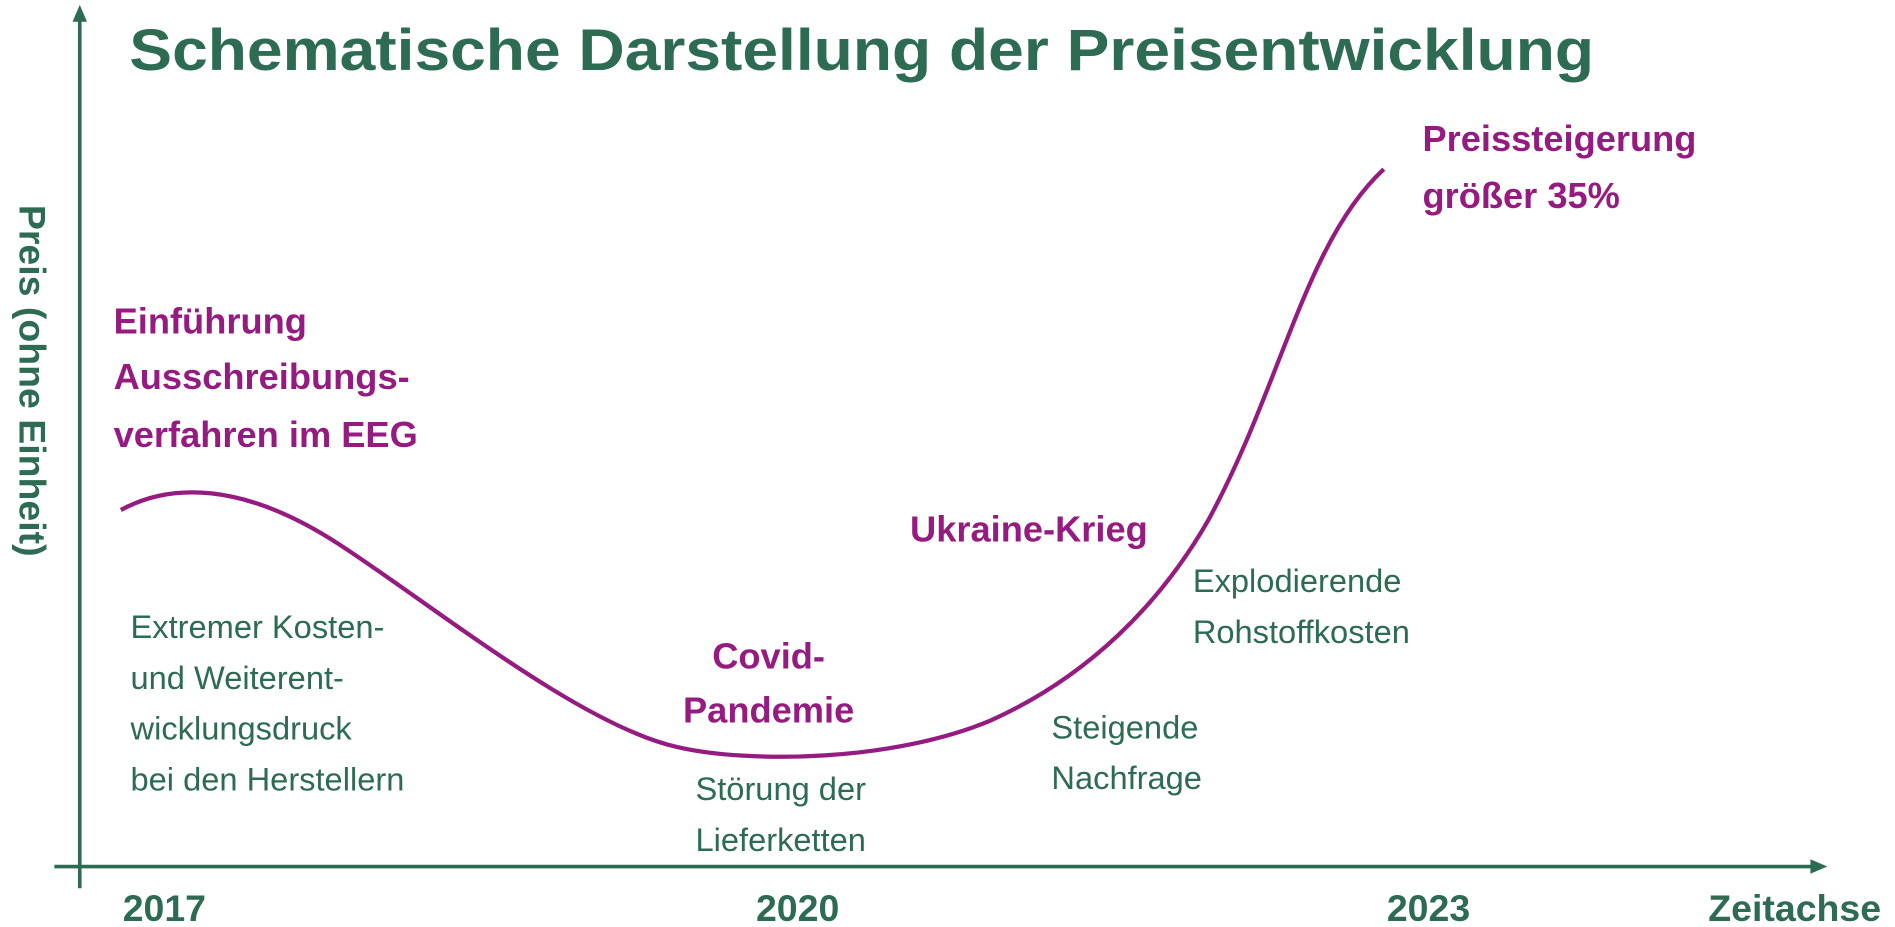 The width and height of the screenshot is (1895, 927). I want to click on event-detail: Rohstoffkosten, so click(1301, 631).